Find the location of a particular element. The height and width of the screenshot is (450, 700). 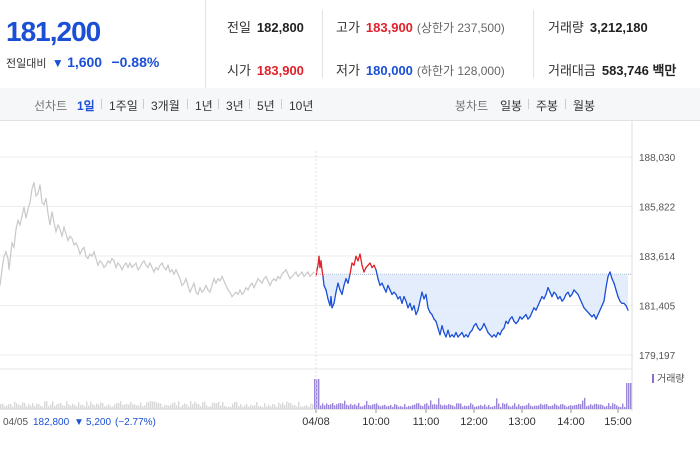

tab-daily-candle: 일봉 is located at coordinates (511, 106).